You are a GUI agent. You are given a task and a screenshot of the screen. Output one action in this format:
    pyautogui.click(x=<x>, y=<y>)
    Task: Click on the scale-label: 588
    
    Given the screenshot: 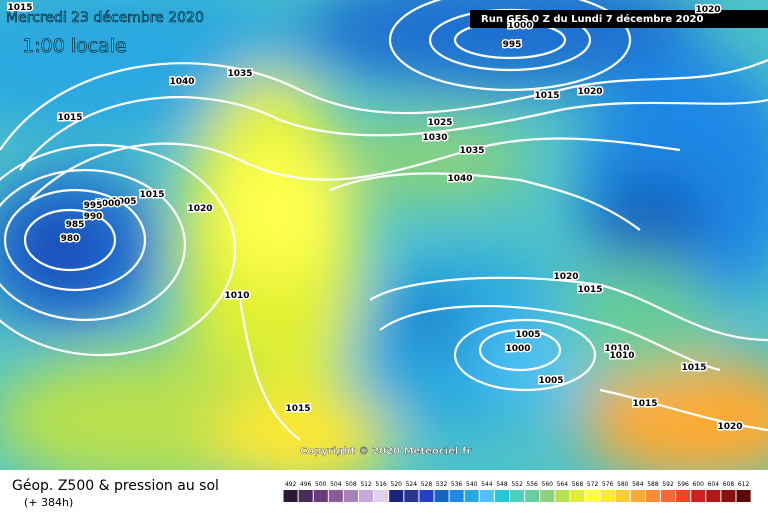 What is the action you would take?
    pyautogui.click(x=653, y=484)
    